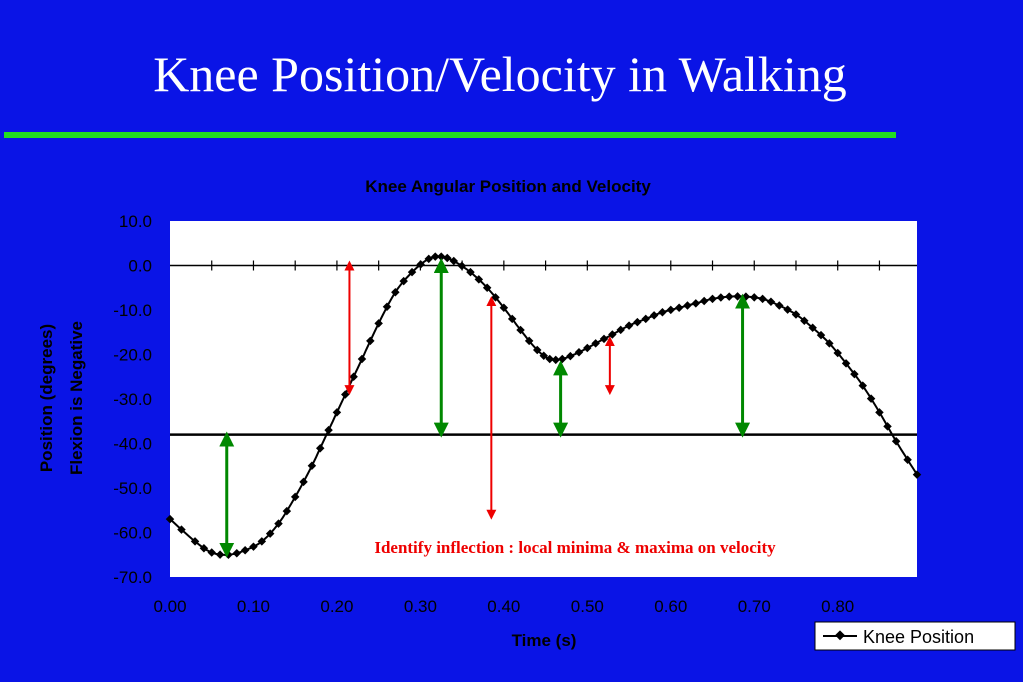 The image size is (1023, 682). What do you see at coordinates (544, 640) in the screenshot?
I see `x-axis-label: Time (s)` at bounding box center [544, 640].